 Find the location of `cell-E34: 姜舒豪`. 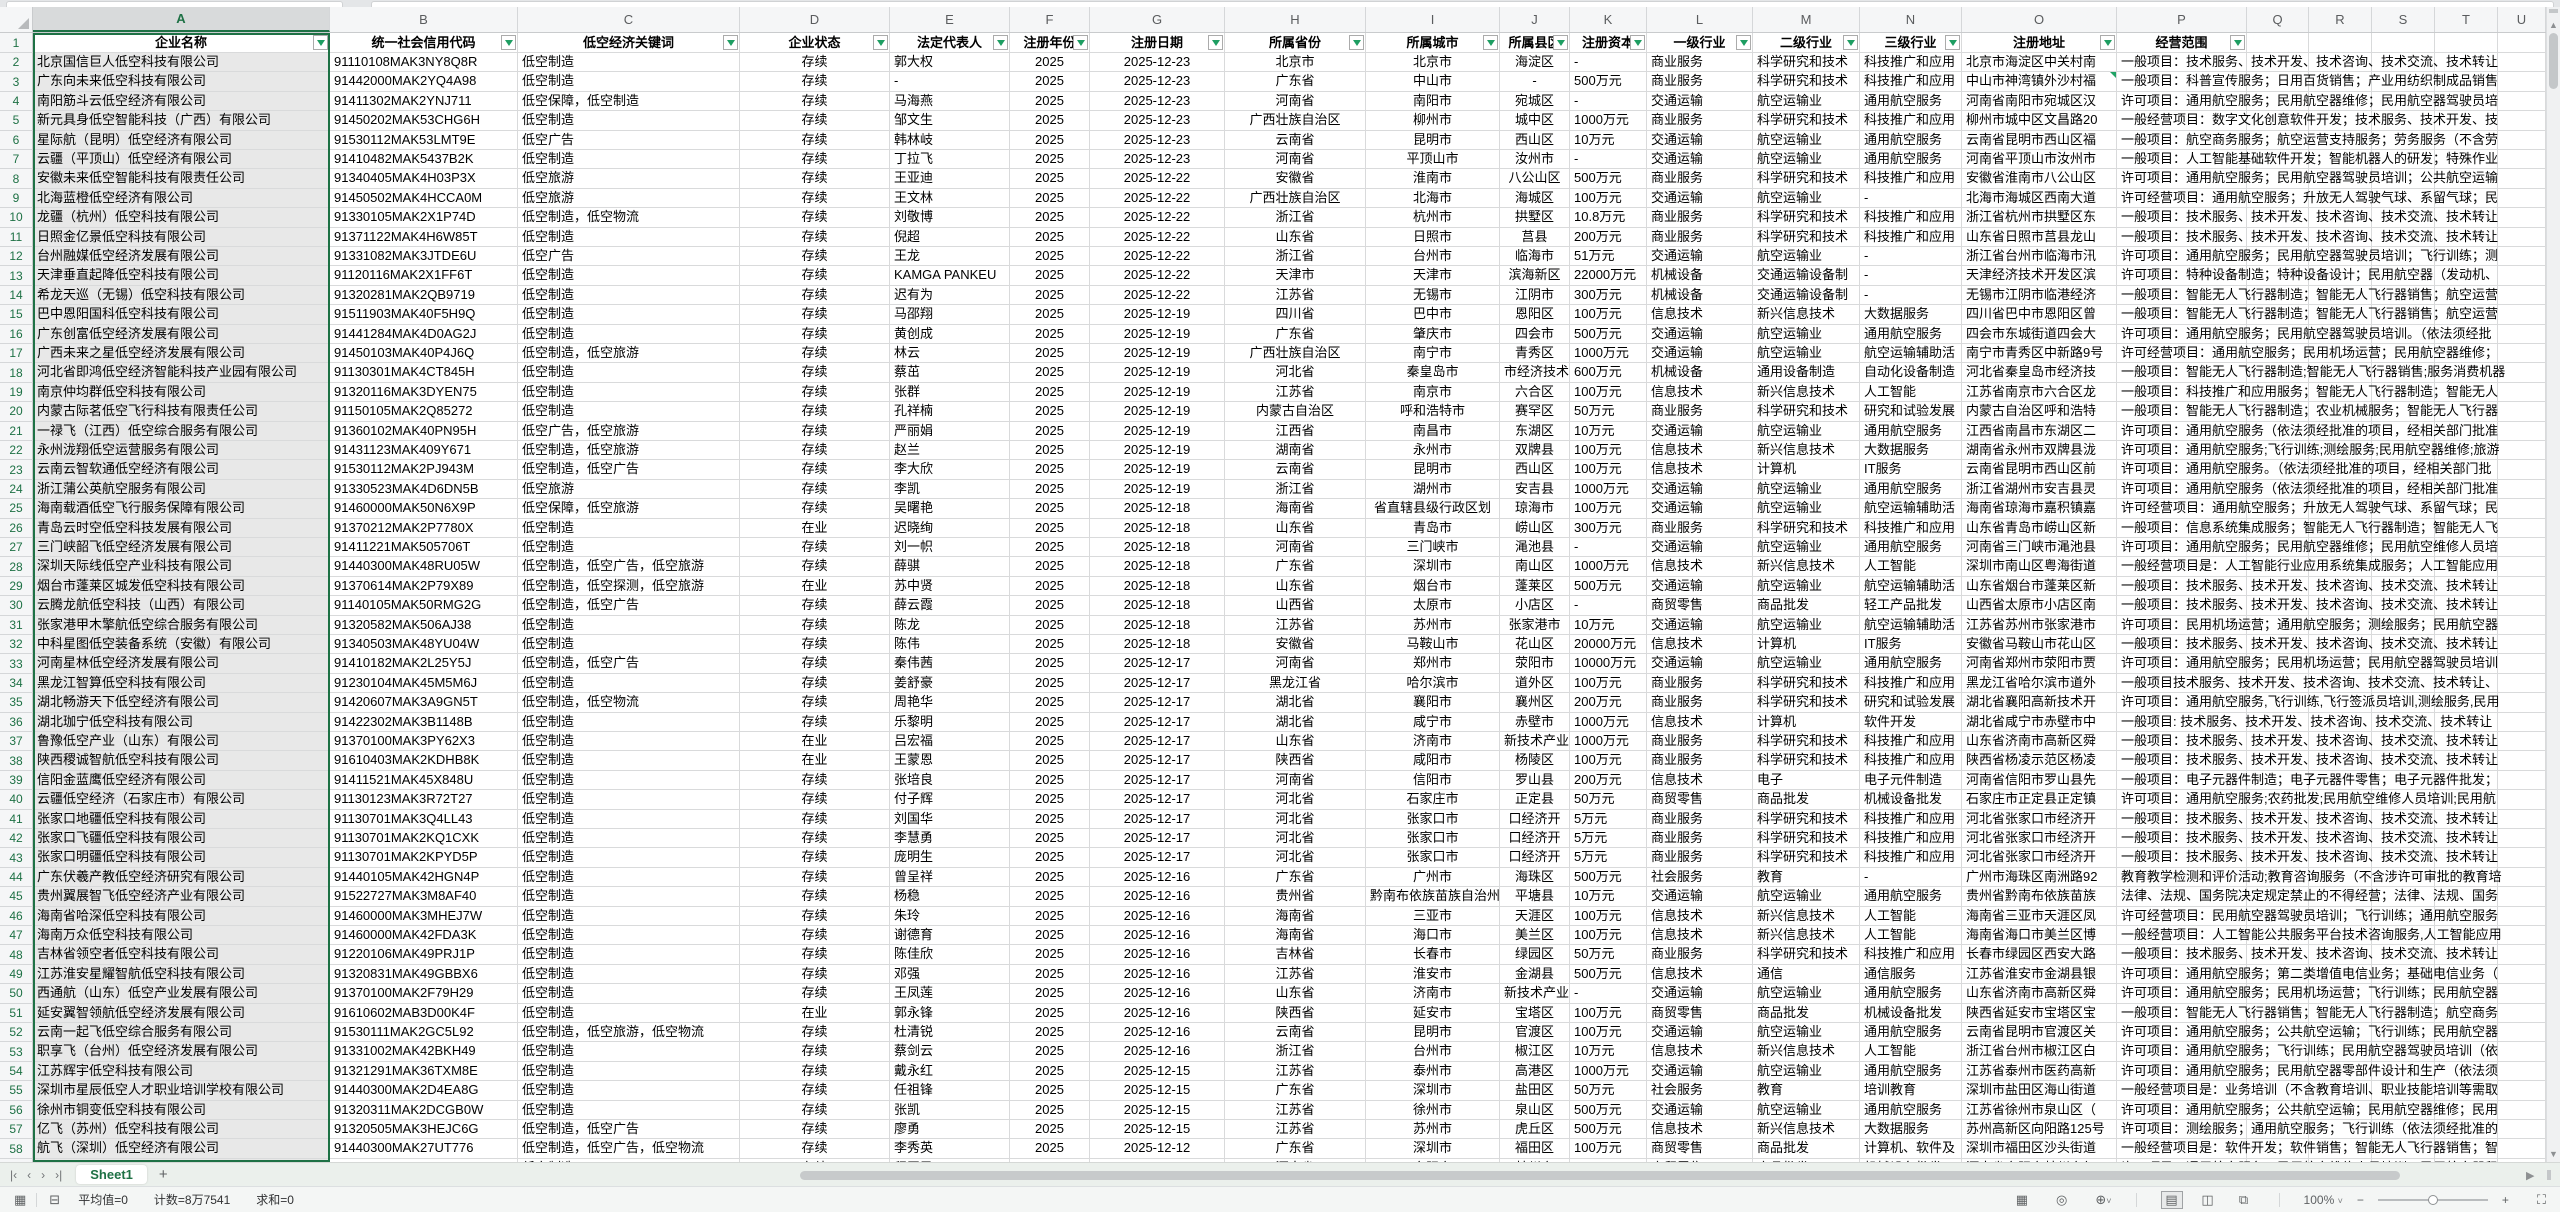

cell-E34: 姜舒豪 is located at coordinates (950, 683).